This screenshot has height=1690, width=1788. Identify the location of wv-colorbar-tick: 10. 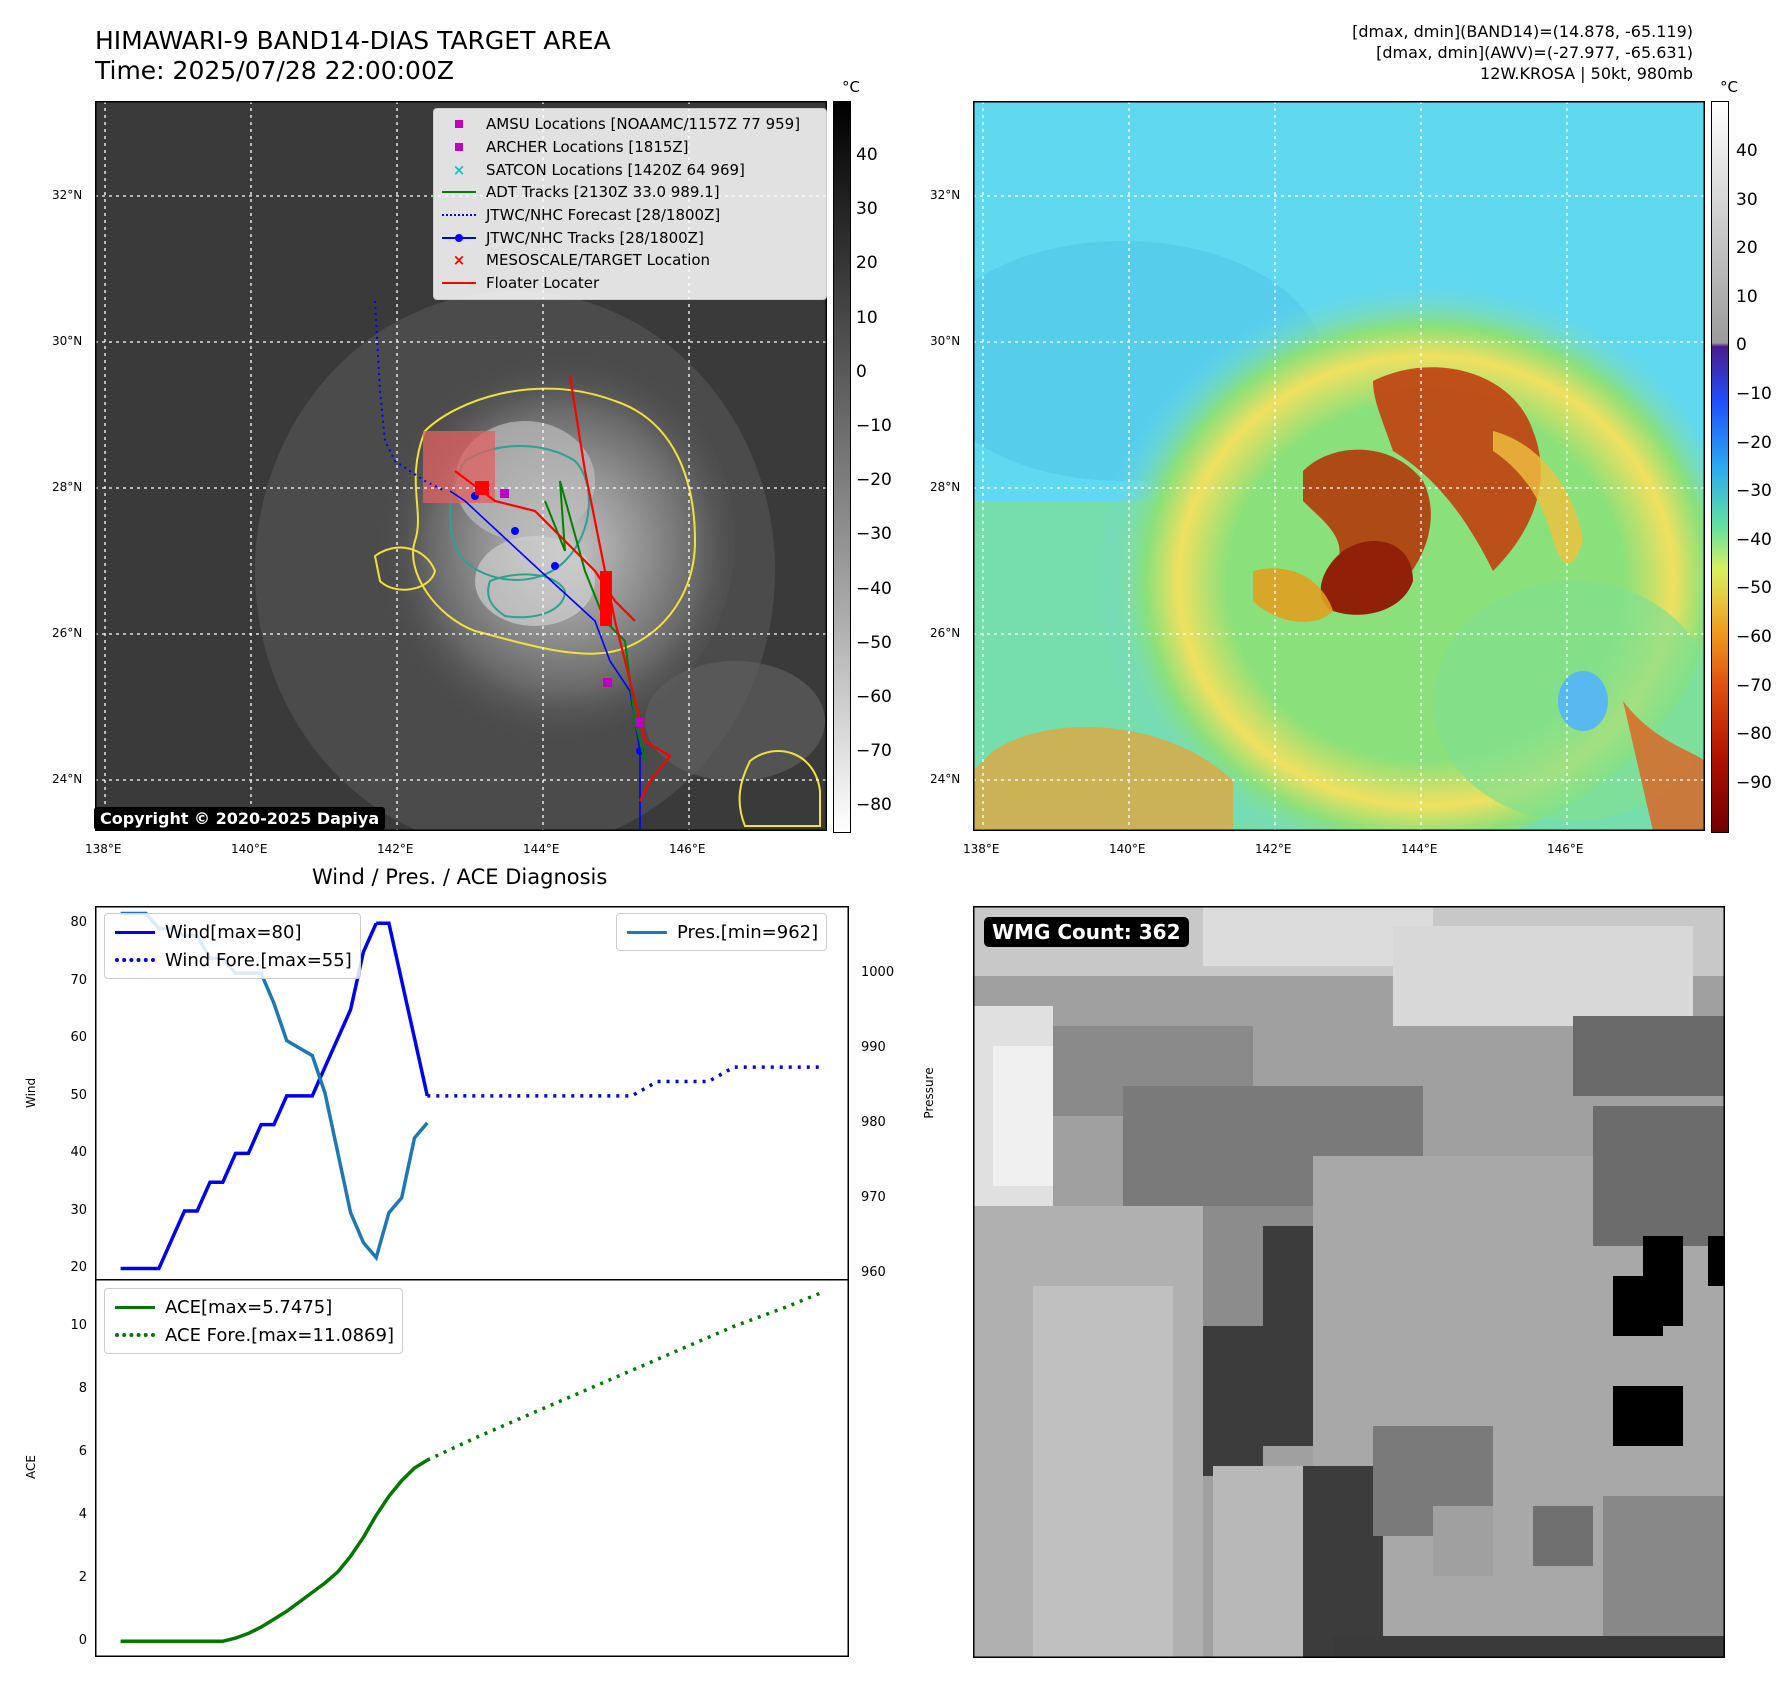
(1747, 296).